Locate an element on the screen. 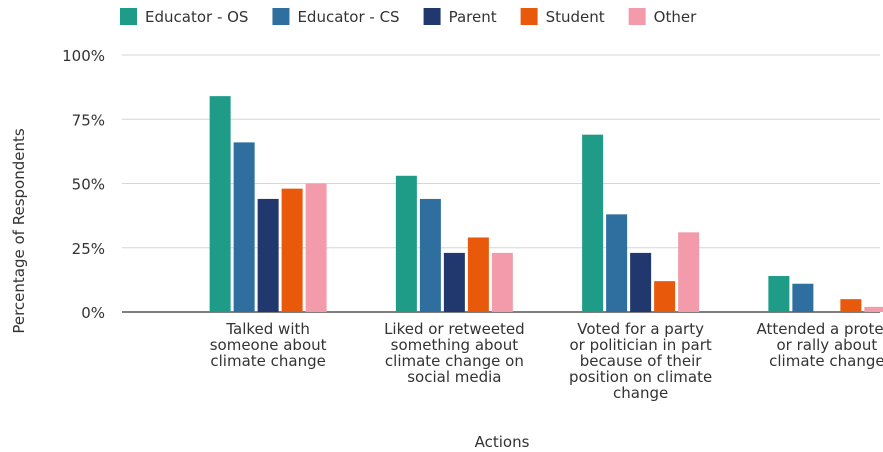  legend-item: Educator - CS is located at coordinates (336, 17).